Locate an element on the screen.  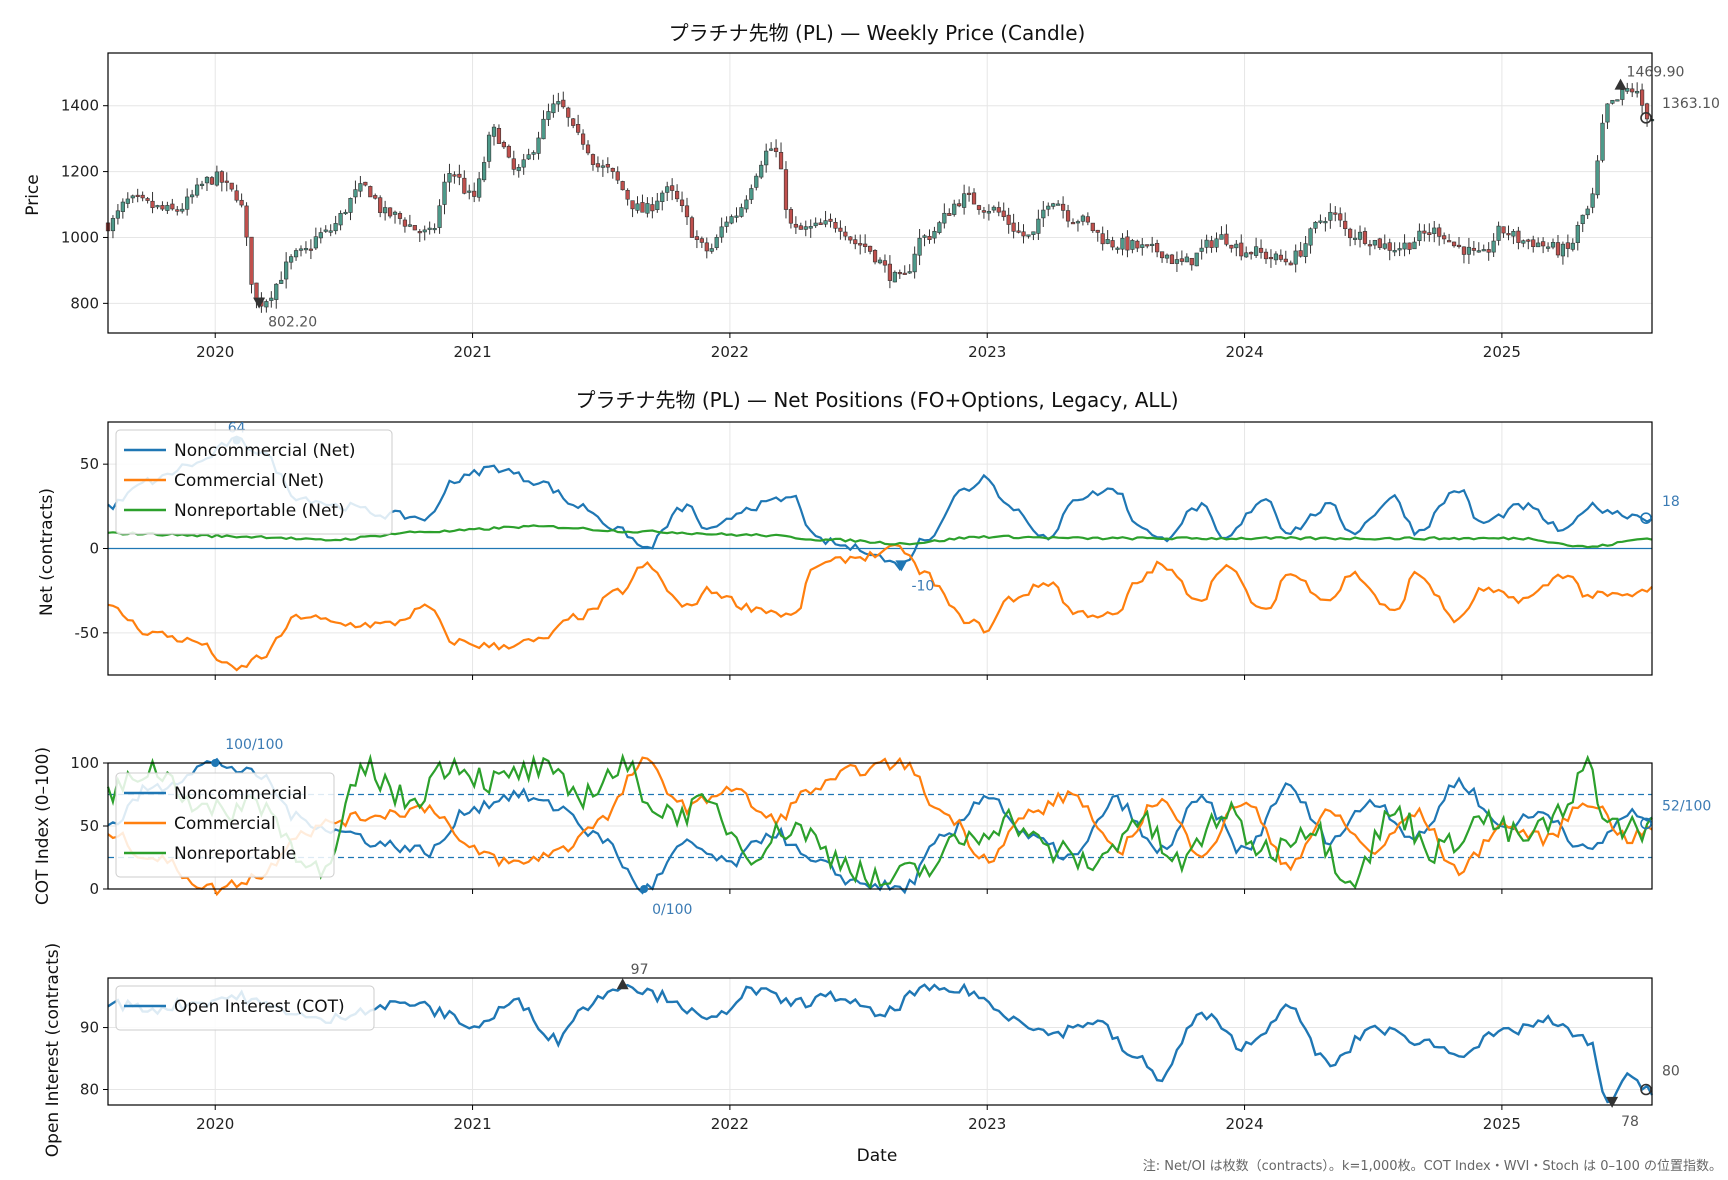
min-marker is located at coordinates (259, 303).